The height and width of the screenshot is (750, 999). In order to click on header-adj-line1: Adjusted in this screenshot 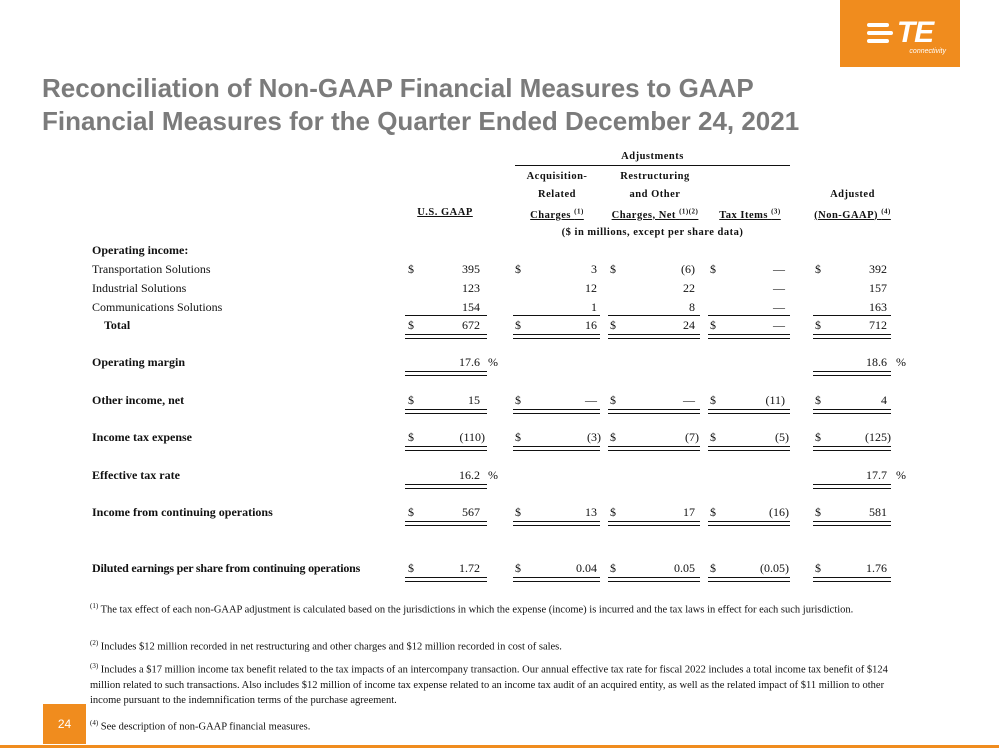, I will do `click(852, 194)`.